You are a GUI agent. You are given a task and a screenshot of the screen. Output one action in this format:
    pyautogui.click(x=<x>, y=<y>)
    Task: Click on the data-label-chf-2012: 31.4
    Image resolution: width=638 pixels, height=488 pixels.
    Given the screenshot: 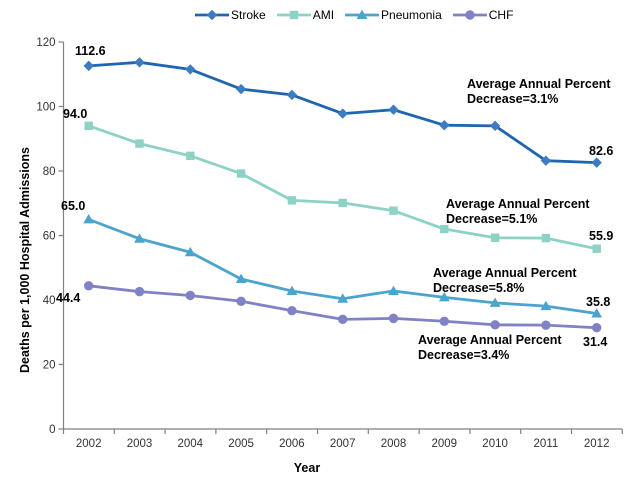 What is the action you would take?
    pyautogui.click(x=595, y=342)
    